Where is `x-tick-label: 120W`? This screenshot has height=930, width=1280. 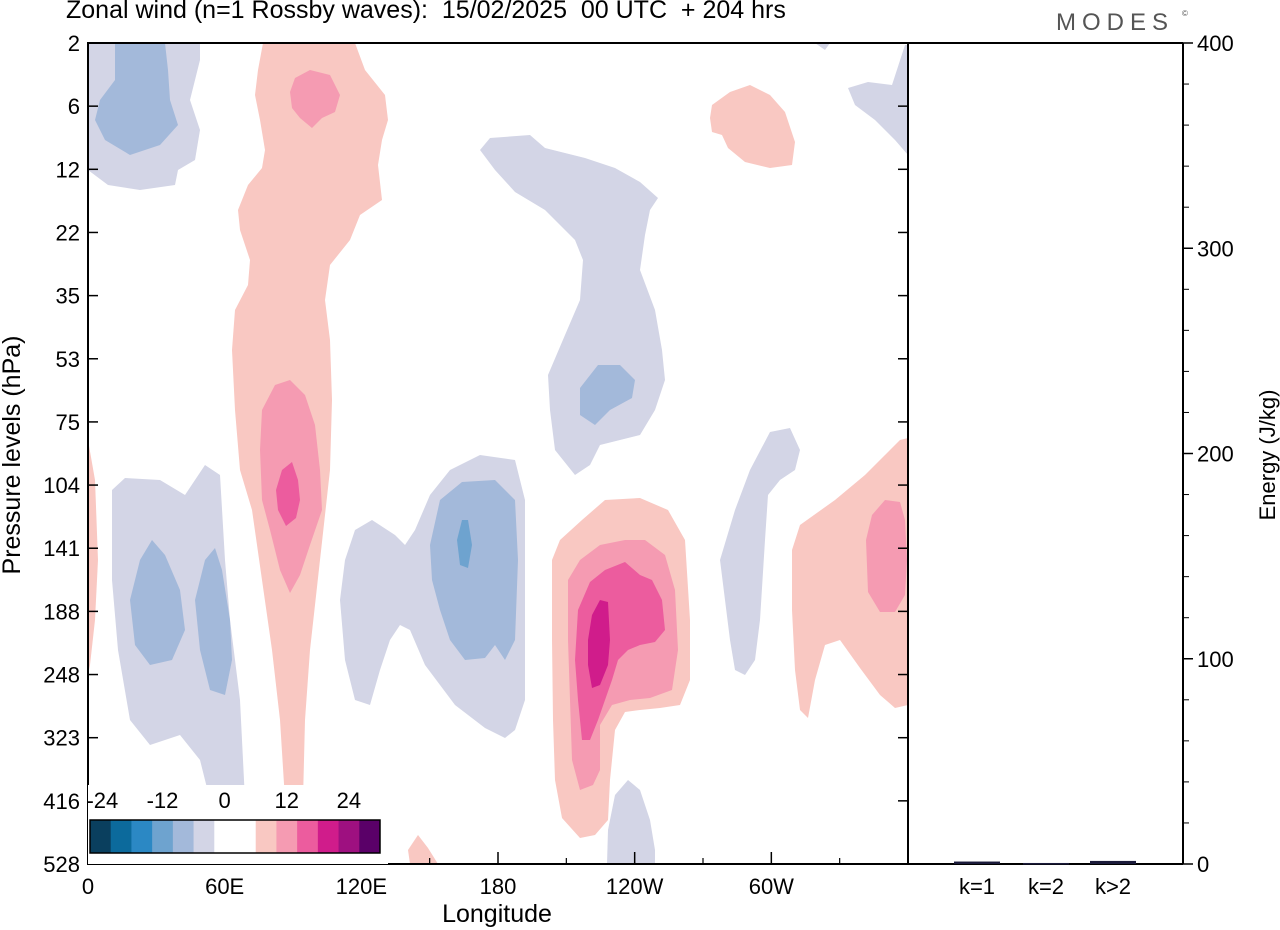 x-tick-label: 120W is located at coordinates (635, 886).